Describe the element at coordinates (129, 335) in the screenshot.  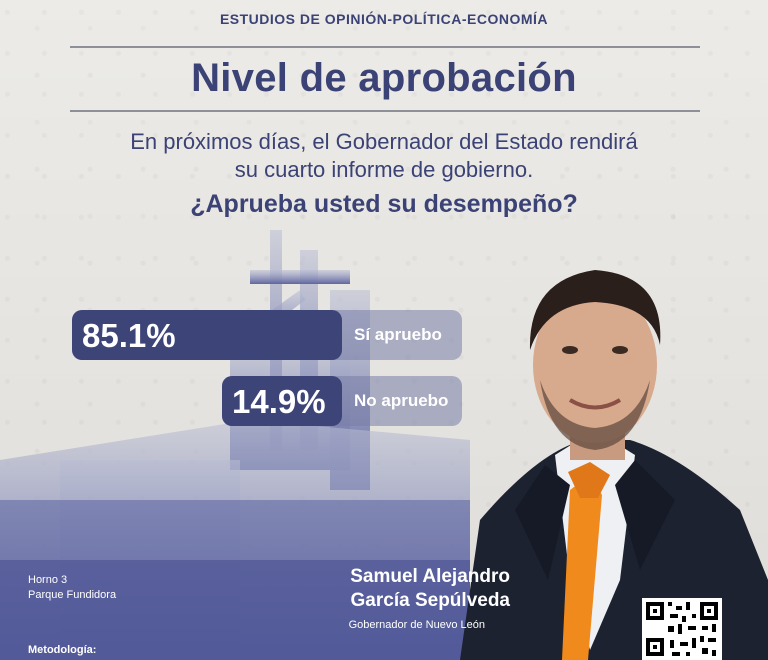
I see `result-percent-approve: 85.1%` at that location.